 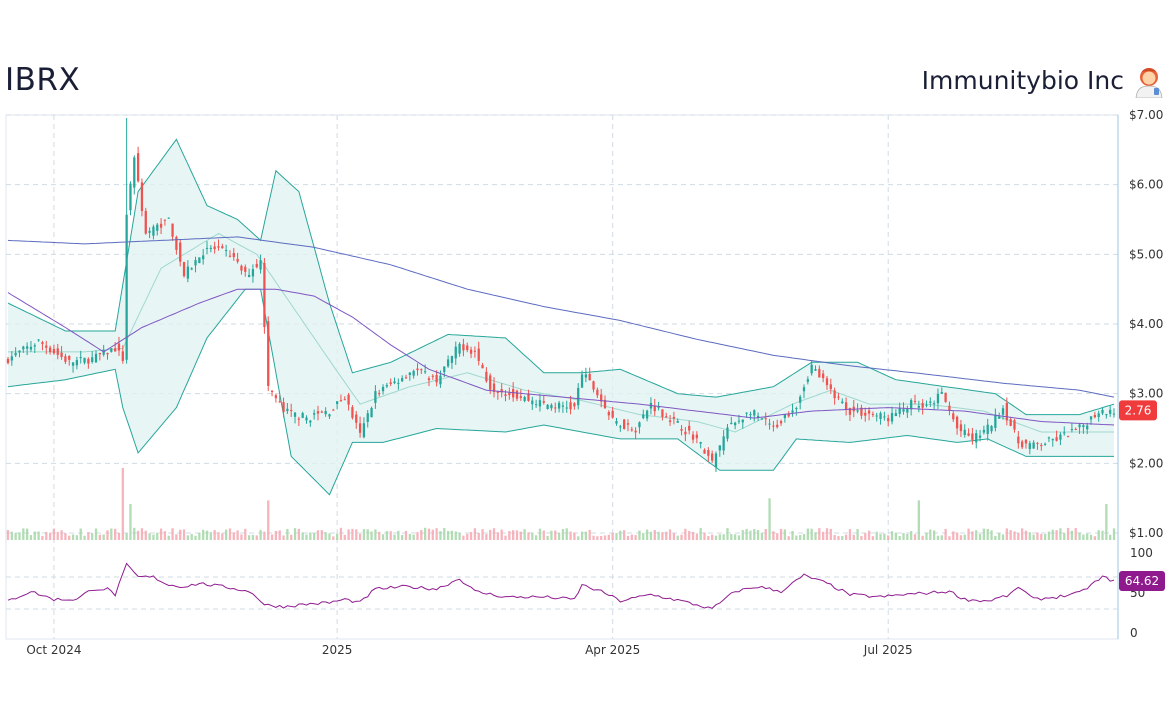 I want to click on price-tick-label: $6.00, so click(x=1146, y=185).